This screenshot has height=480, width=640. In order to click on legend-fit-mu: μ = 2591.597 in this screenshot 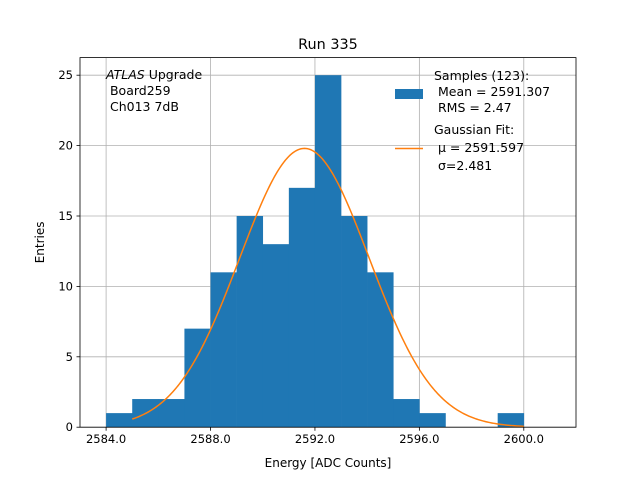, I will do `click(481, 147)`.